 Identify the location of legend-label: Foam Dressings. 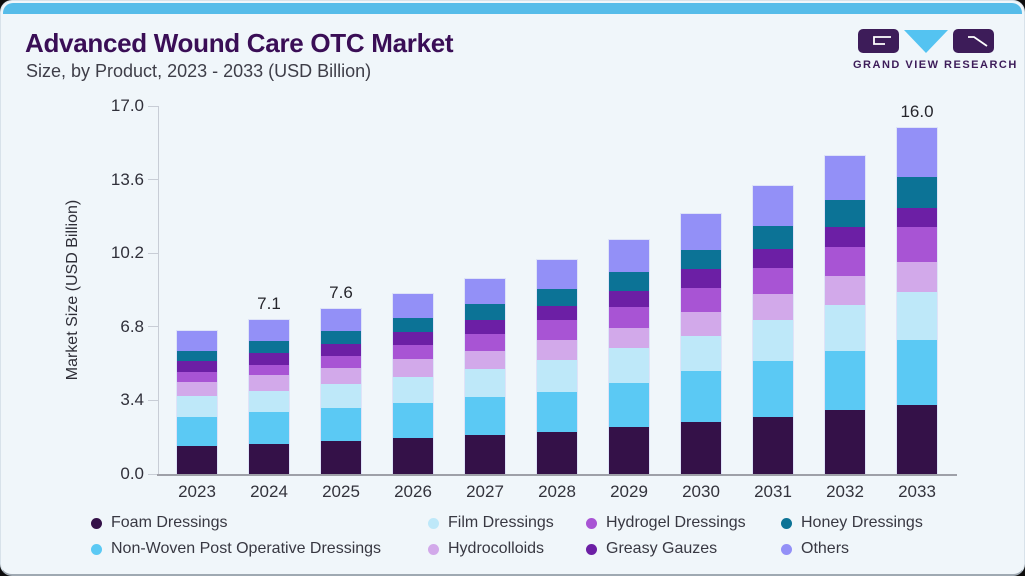
(169, 522).